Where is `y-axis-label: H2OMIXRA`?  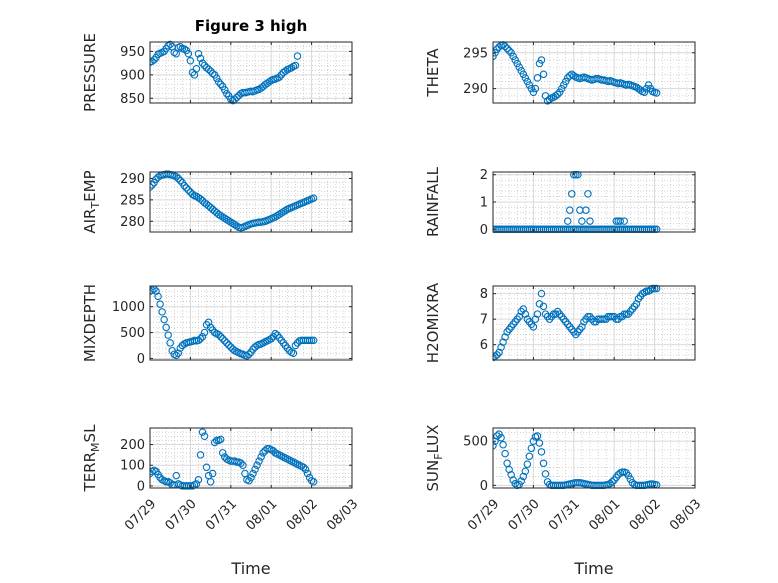
y-axis-label: H2OMIXRA is located at coordinates (433, 322).